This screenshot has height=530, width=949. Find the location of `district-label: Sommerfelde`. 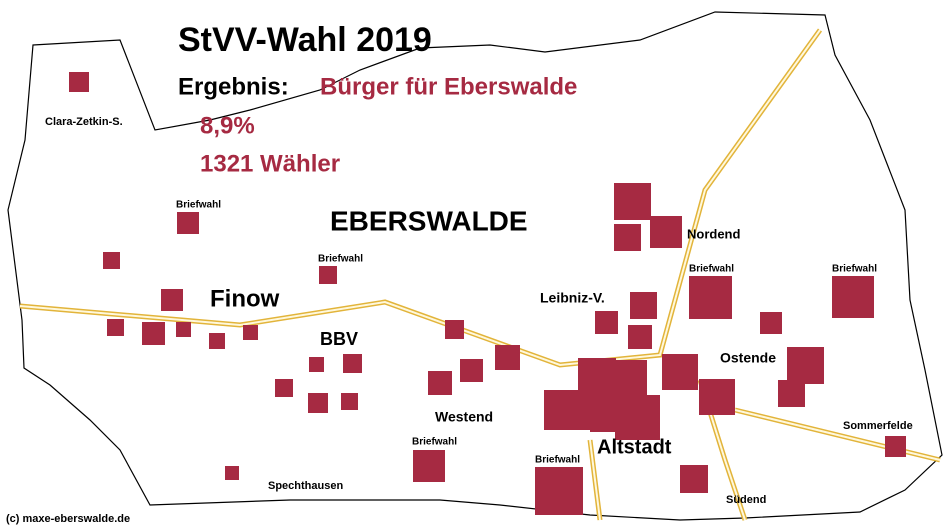

district-label: Sommerfelde is located at coordinates (878, 426).